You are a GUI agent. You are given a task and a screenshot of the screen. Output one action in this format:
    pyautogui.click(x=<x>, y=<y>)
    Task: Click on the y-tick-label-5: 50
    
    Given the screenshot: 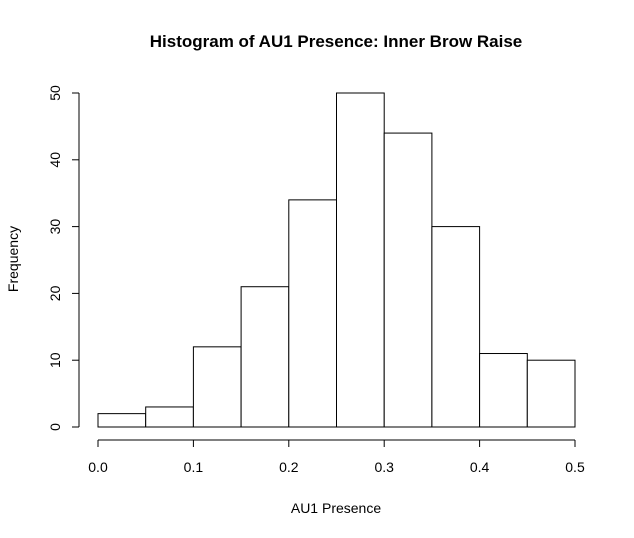 What is the action you would take?
    pyautogui.click(x=55, y=93)
    